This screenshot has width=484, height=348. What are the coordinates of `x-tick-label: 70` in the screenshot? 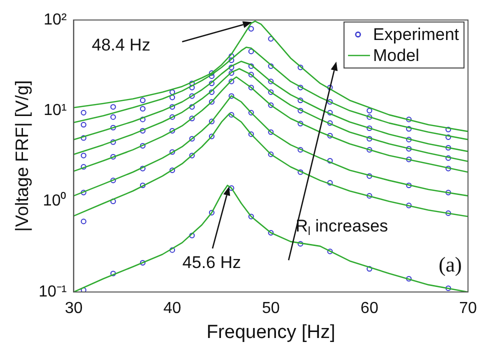 It's located at (468, 309).